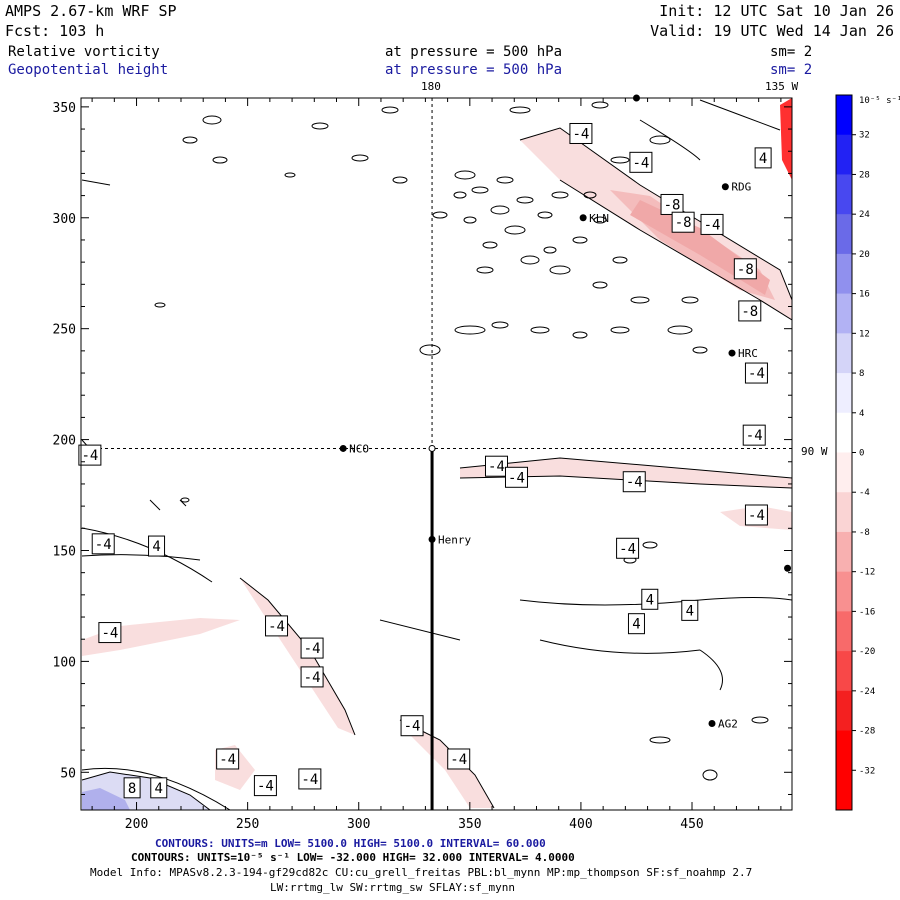 The width and height of the screenshot is (900, 900). I want to click on y-tick-label: 350, so click(64, 108).